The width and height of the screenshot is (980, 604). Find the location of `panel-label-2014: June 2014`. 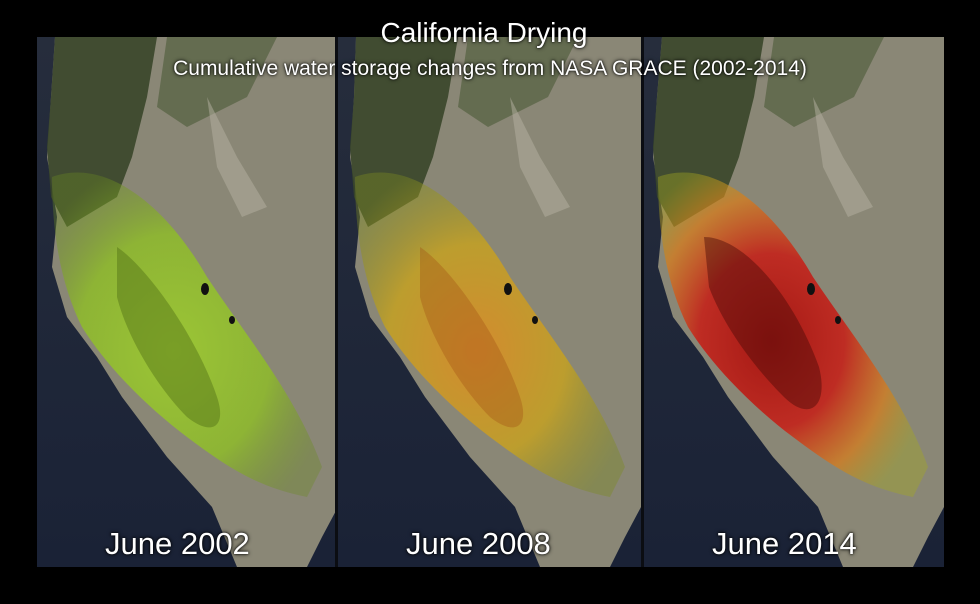

panel-label-2014: June 2014 is located at coordinates (784, 543).